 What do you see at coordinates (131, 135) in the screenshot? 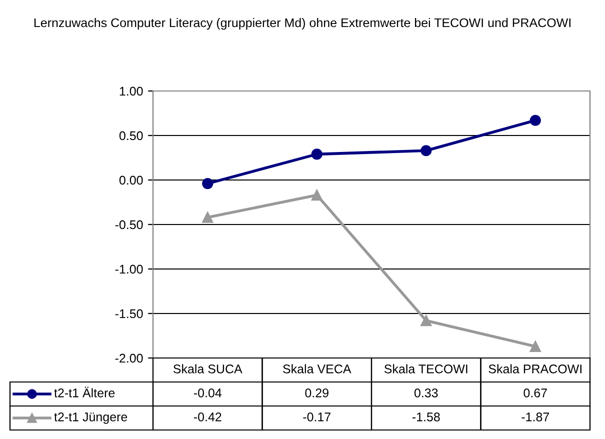
I see `y-tick-label: 0.50` at bounding box center [131, 135].